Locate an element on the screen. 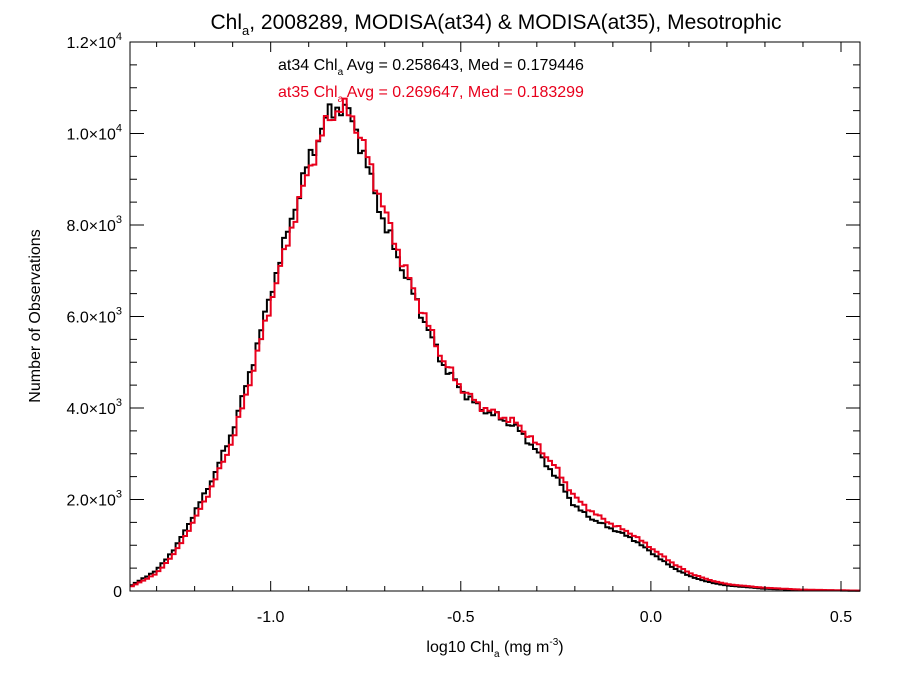  x-tick-label: -0.5 is located at coordinates (461, 617).